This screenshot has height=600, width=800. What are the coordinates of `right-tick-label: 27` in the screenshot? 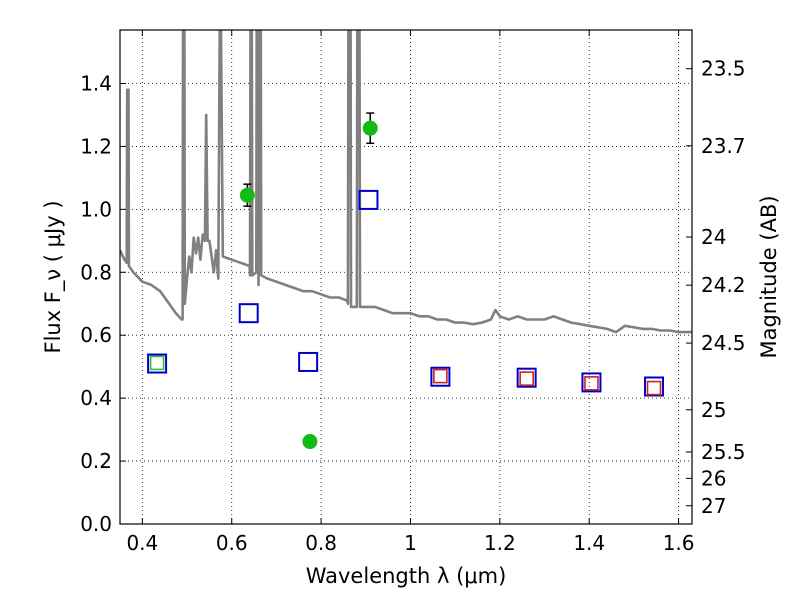 It's located at (713, 506).